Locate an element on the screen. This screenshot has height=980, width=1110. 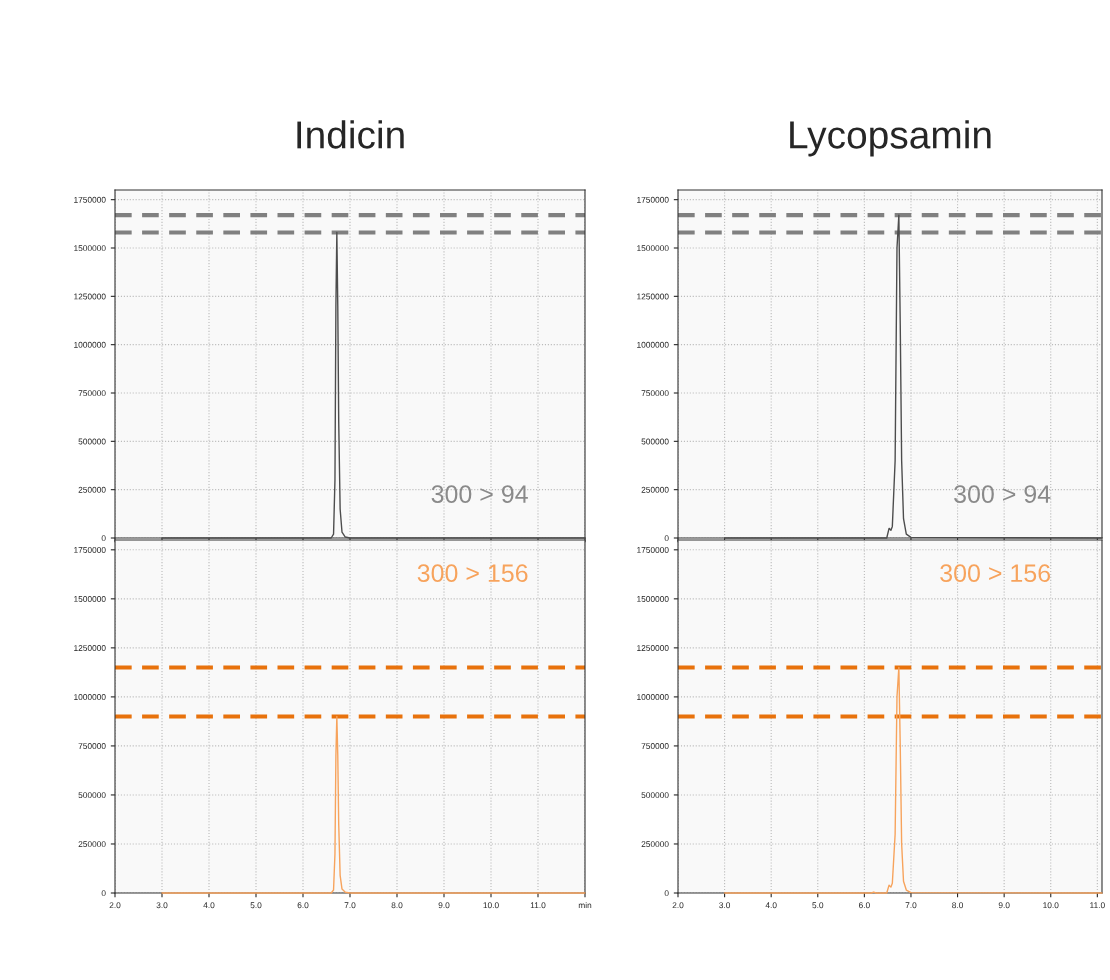
x-tick-label: min is located at coordinates (585, 905).